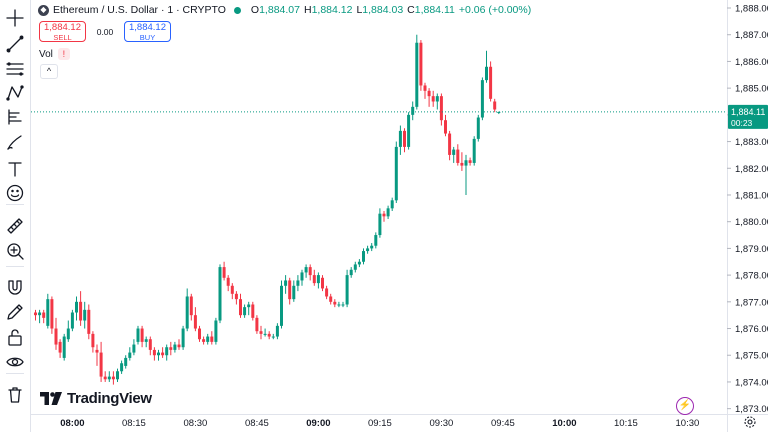 The height and width of the screenshot is (432, 768). Describe the element at coordinates (434, 10) in the screenshot. I see `close-value: 1,884.11` at that location.